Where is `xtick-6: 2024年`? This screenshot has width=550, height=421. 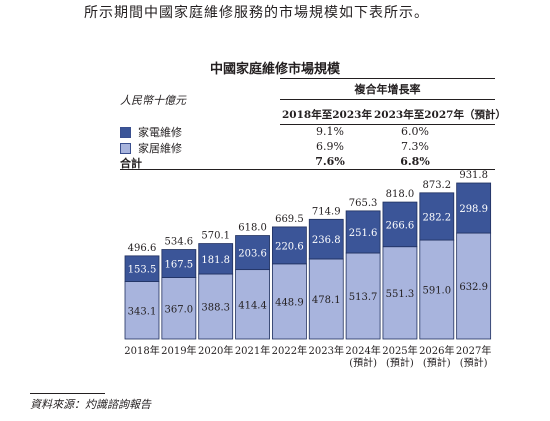 xtick-6: 2024年 is located at coordinates (362, 350).